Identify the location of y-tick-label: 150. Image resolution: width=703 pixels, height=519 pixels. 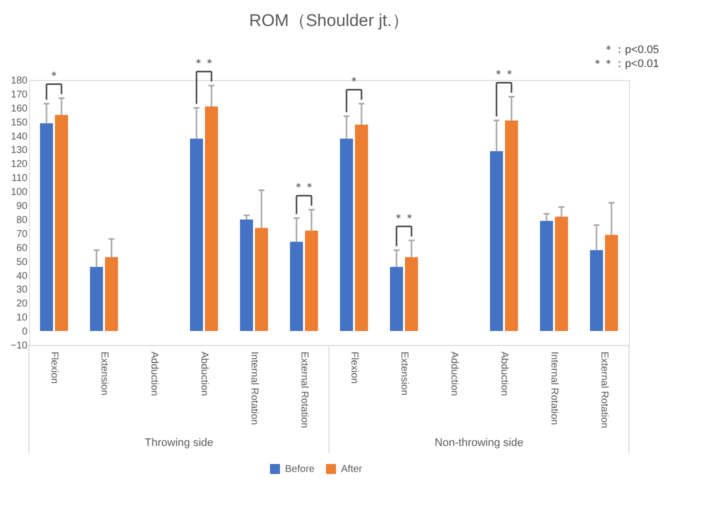
(19, 122).